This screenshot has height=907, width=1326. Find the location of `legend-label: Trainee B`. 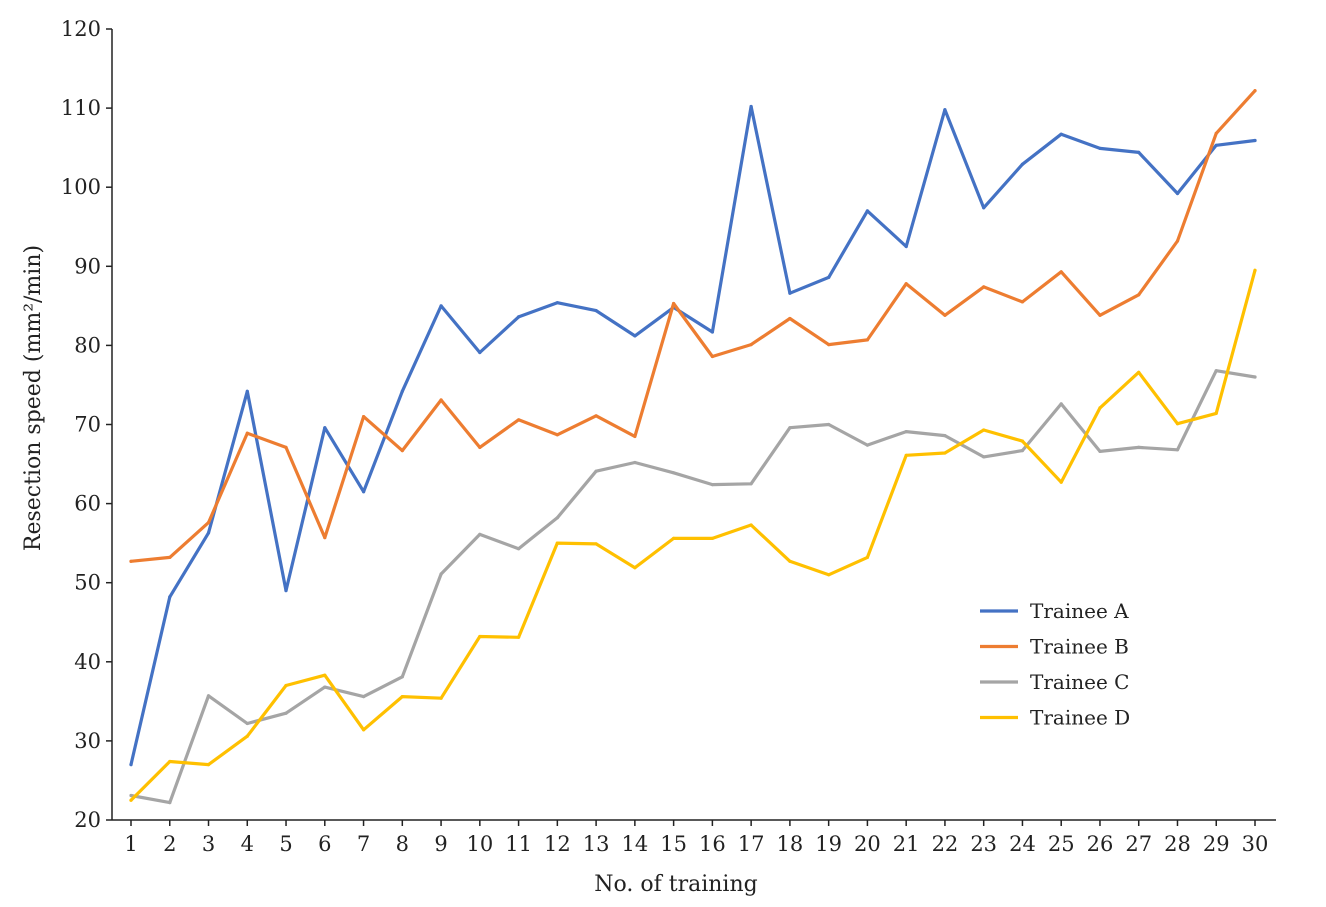

legend-label: Trainee B is located at coordinates (1079, 647).